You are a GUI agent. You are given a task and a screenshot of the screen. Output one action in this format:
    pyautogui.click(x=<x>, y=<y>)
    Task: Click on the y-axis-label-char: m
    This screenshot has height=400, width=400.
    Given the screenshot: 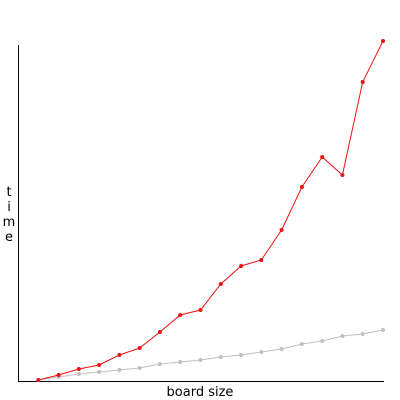 What is the action you would take?
    pyautogui.click(x=9, y=222)
    